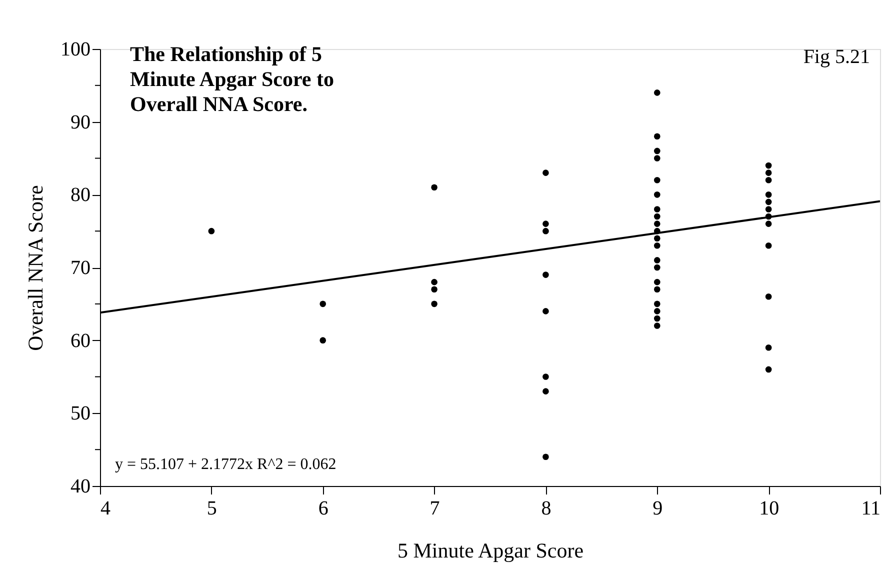 The image size is (893, 582). I want to click on y-tick-label: 50, so click(80, 413).